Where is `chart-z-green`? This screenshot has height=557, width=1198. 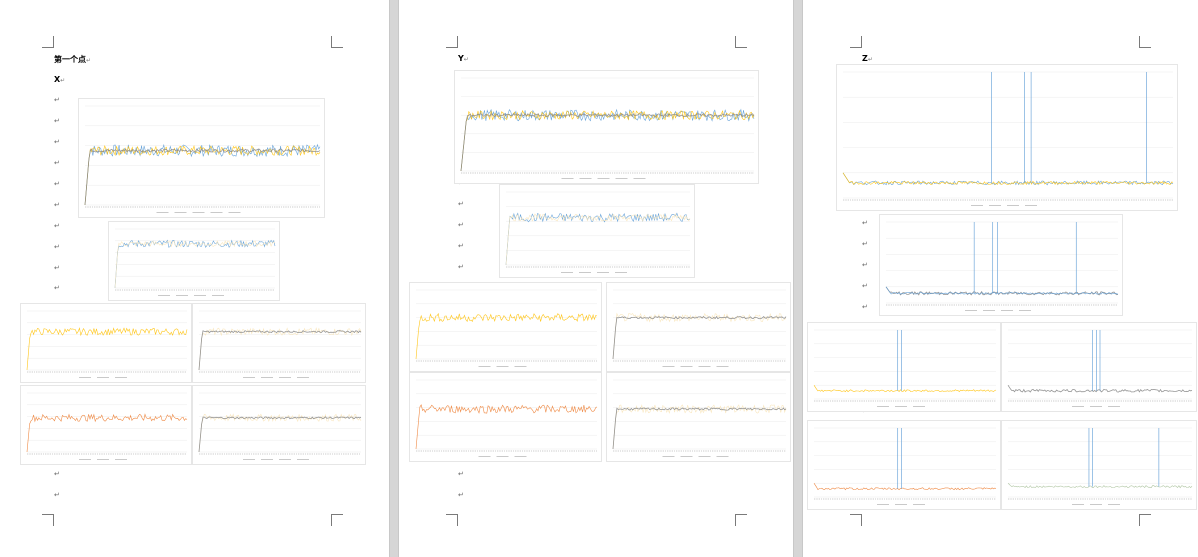
chart-z-green is located at coordinates (1099, 465).